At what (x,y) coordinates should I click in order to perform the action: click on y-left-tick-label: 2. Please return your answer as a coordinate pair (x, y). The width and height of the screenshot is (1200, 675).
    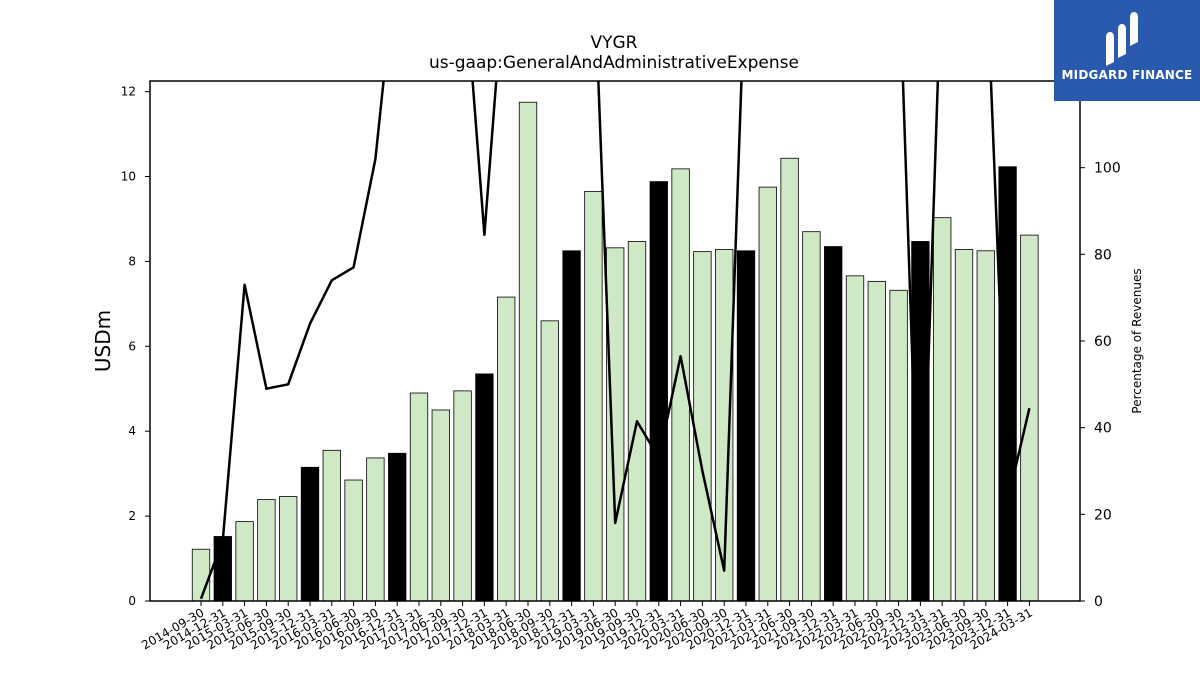
    Looking at the image, I should click on (132, 516).